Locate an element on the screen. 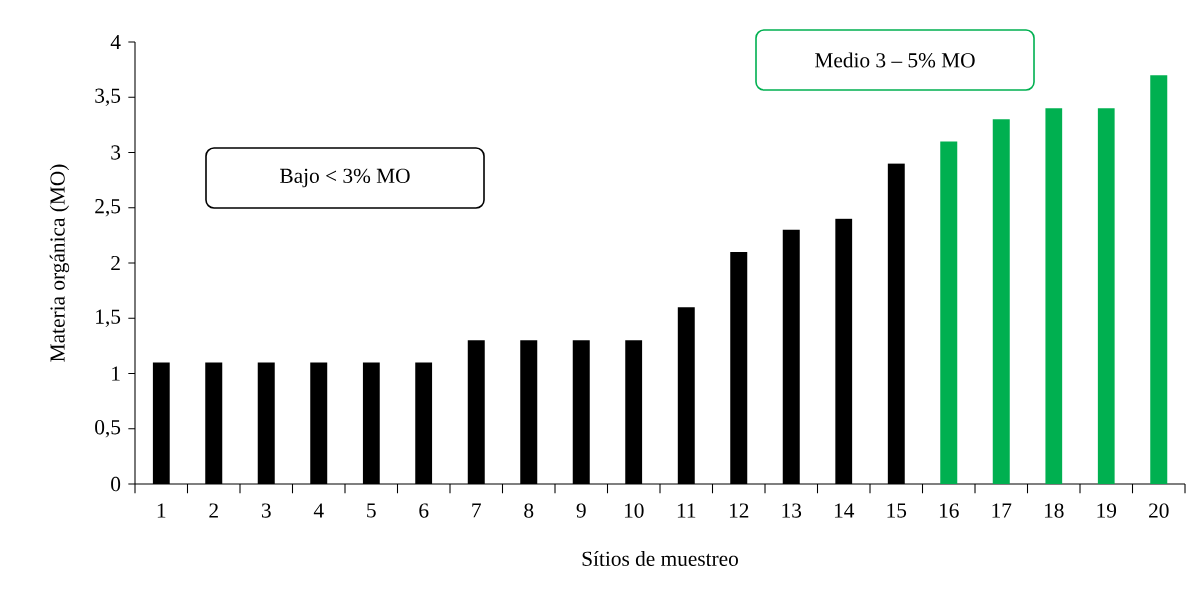 This screenshot has width=1200, height=593. annotation: Medio 3 – 5% MO is located at coordinates (895, 60).